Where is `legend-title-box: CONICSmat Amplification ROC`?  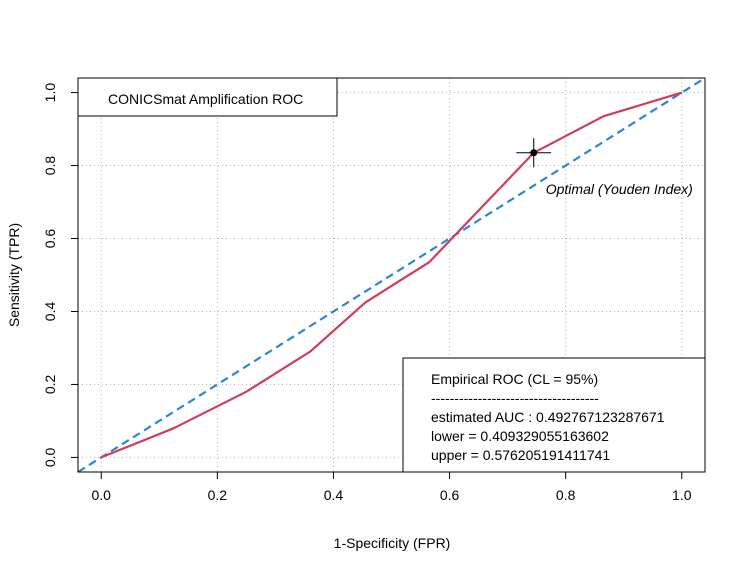 legend-title-box: CONICSmat Amplification ROC is located at coordinates (207, 97).